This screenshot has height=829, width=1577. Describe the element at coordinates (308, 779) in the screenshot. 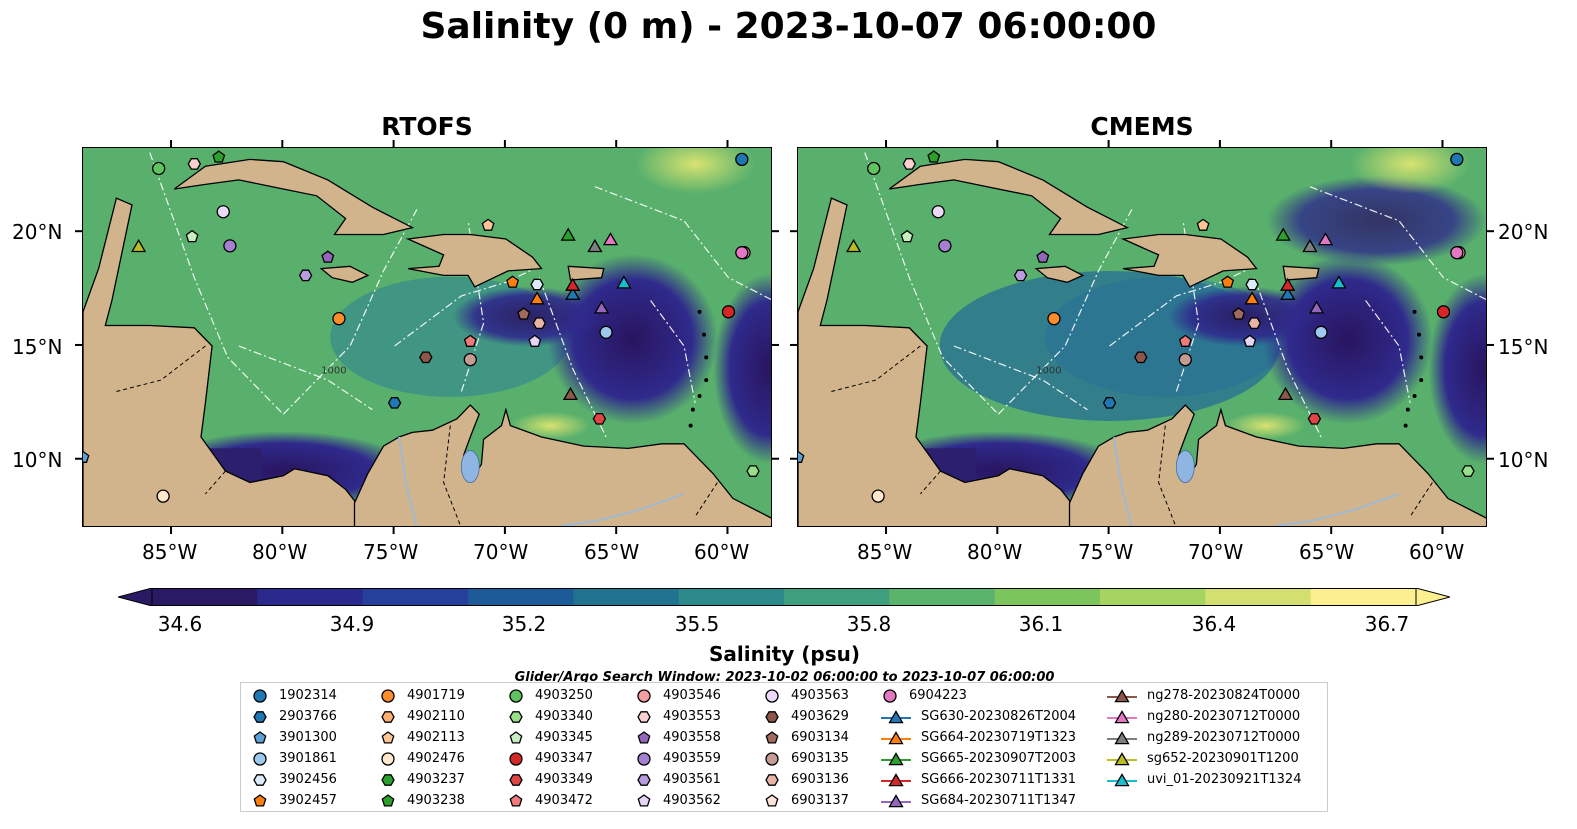

I see `legend-label: 3902456` at that location.